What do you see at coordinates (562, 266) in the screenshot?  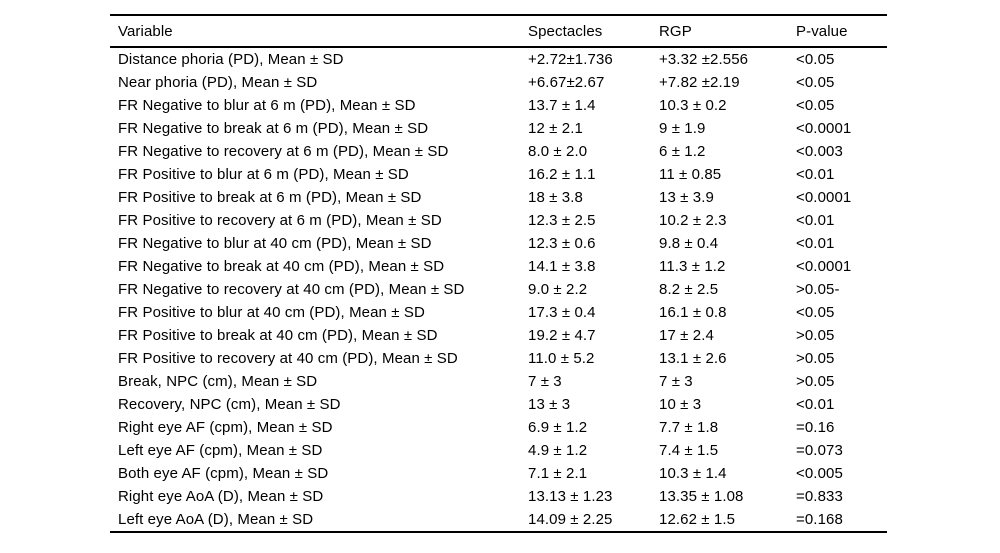 I see `cell-spectacles: 14.1 ± 3.8` at bounding box center [562, 266].